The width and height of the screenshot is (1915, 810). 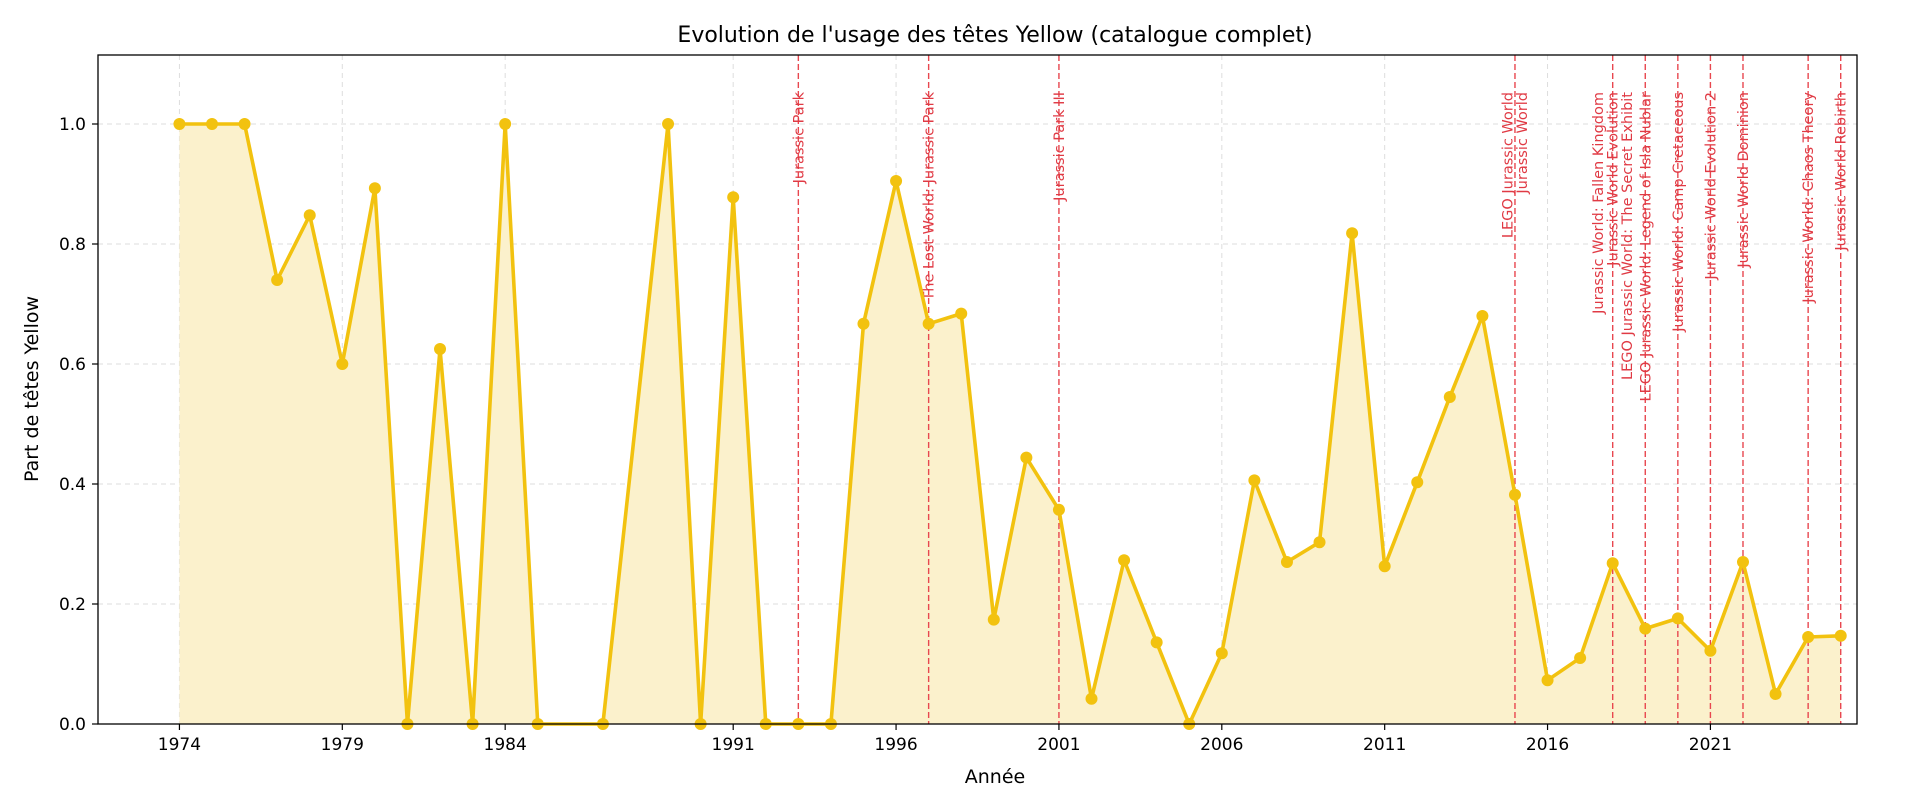 What do you see at coordinates (505, 745) in the screenshot?
I see `x-tick-label: 1984` at bounding box center [505, 745].